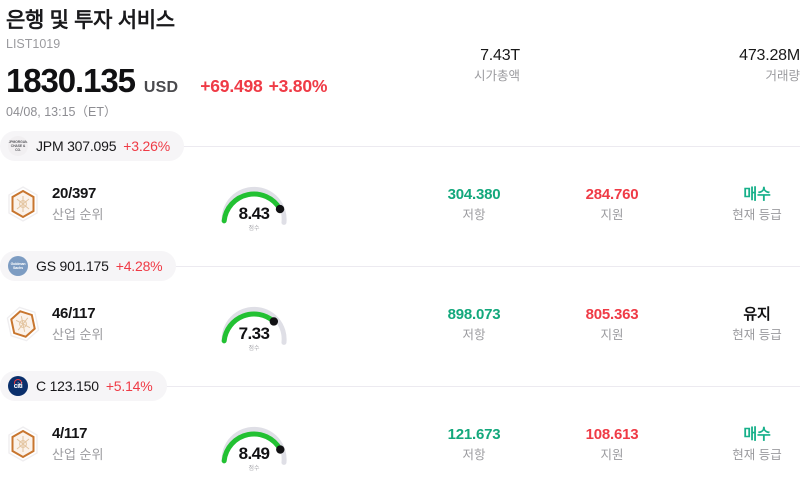  Describe the element at coordinates (400, 146) in the screenshot. I see `stock-header: JPMORGAN CHASE & CO. JPM 307.095 +3.26%` at that location.